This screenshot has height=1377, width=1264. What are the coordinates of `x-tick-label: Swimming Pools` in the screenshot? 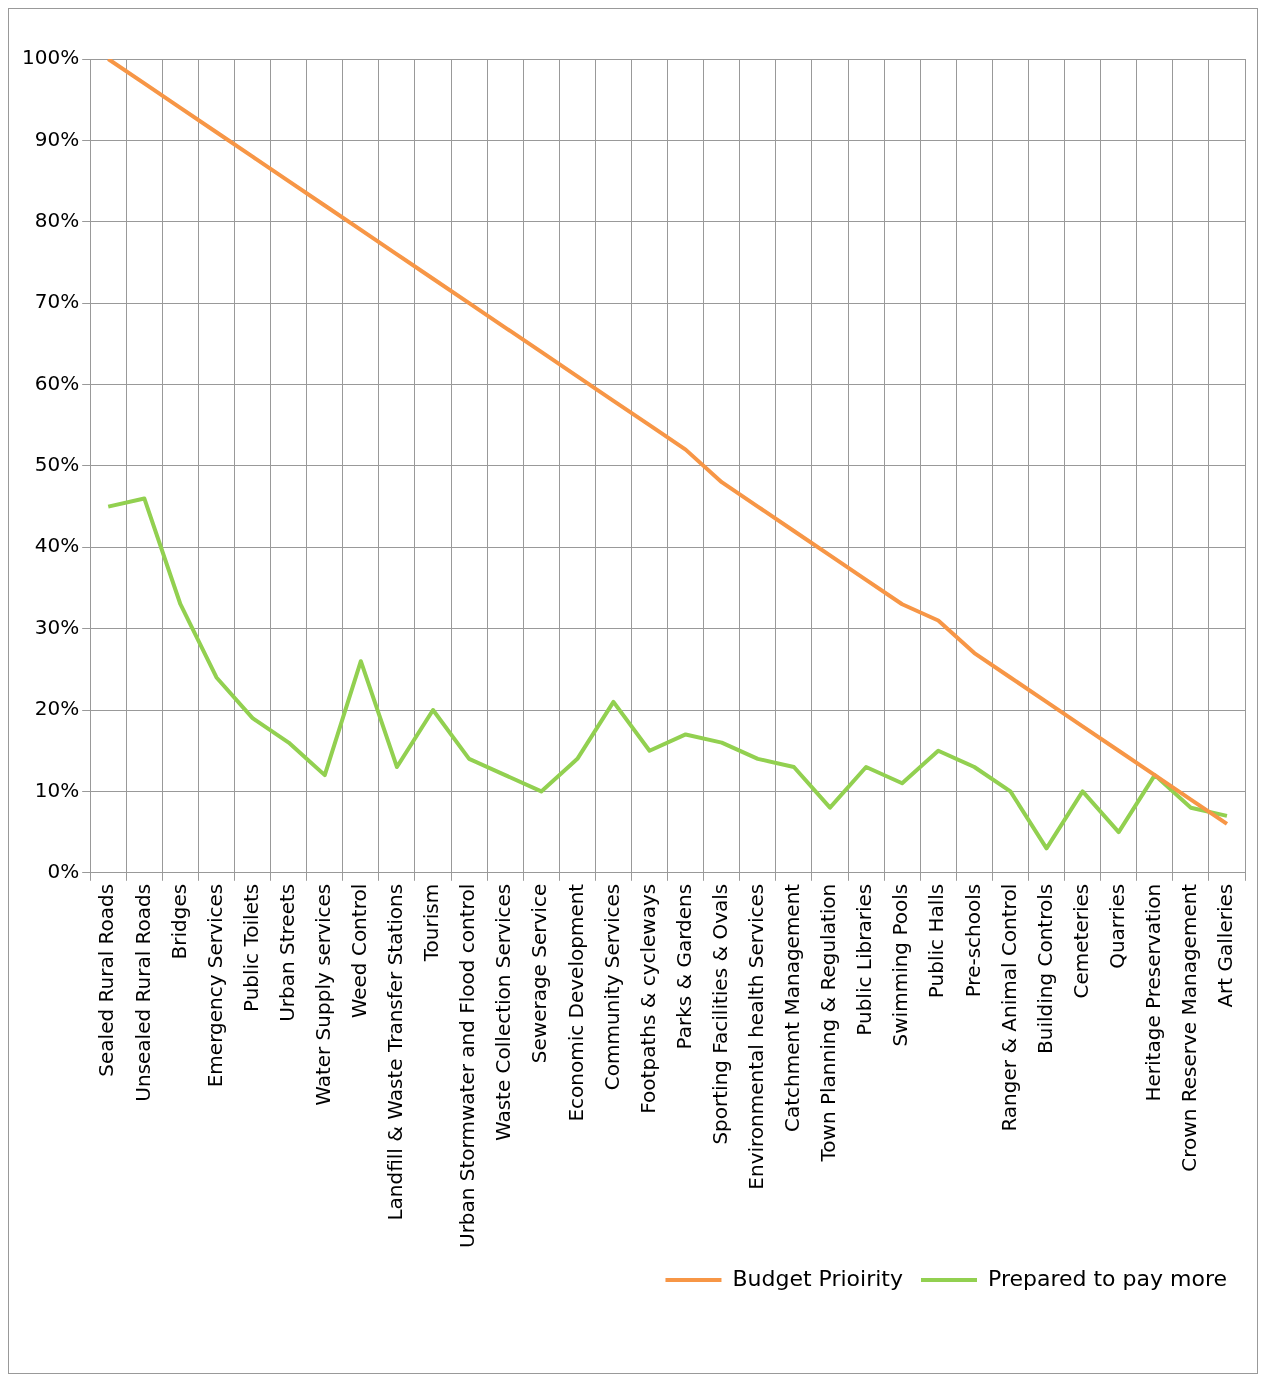 It's located at (900, 965).